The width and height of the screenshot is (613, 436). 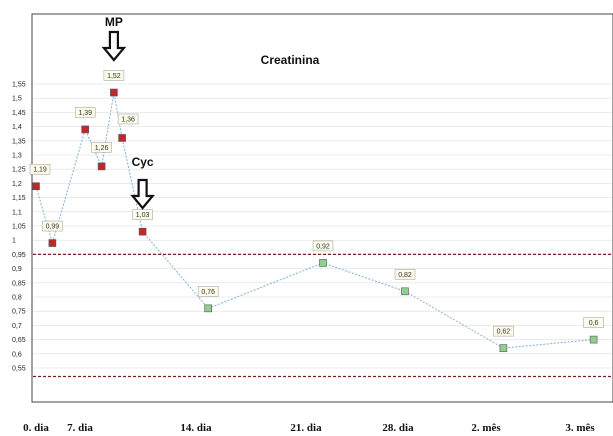 I want to click on svg-text: 1,36, so click(x=128, y=119).